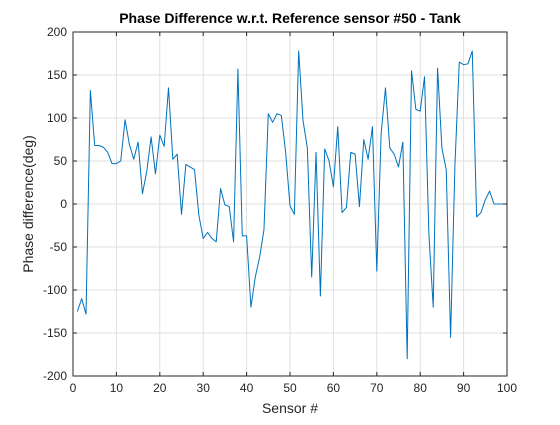  Describe the element at coordinates (57, 75) in the screenshot. I see `y-tick-label: 150` at that location.